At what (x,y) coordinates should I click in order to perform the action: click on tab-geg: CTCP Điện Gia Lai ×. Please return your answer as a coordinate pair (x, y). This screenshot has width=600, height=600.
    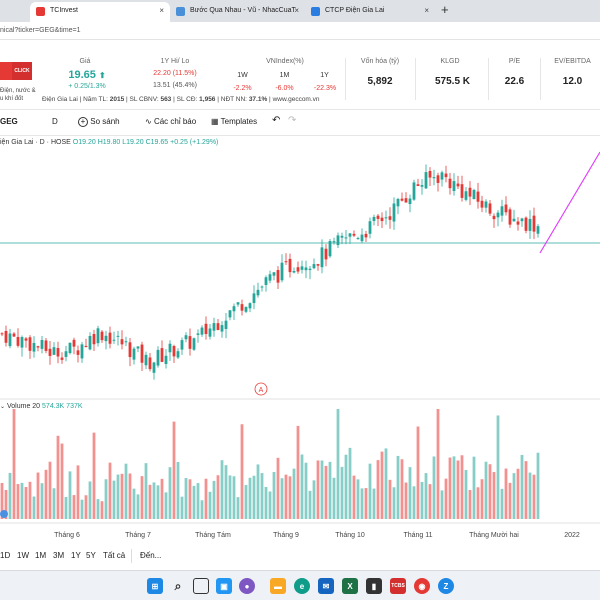
    Looking at the image, I should click on (370, 12).